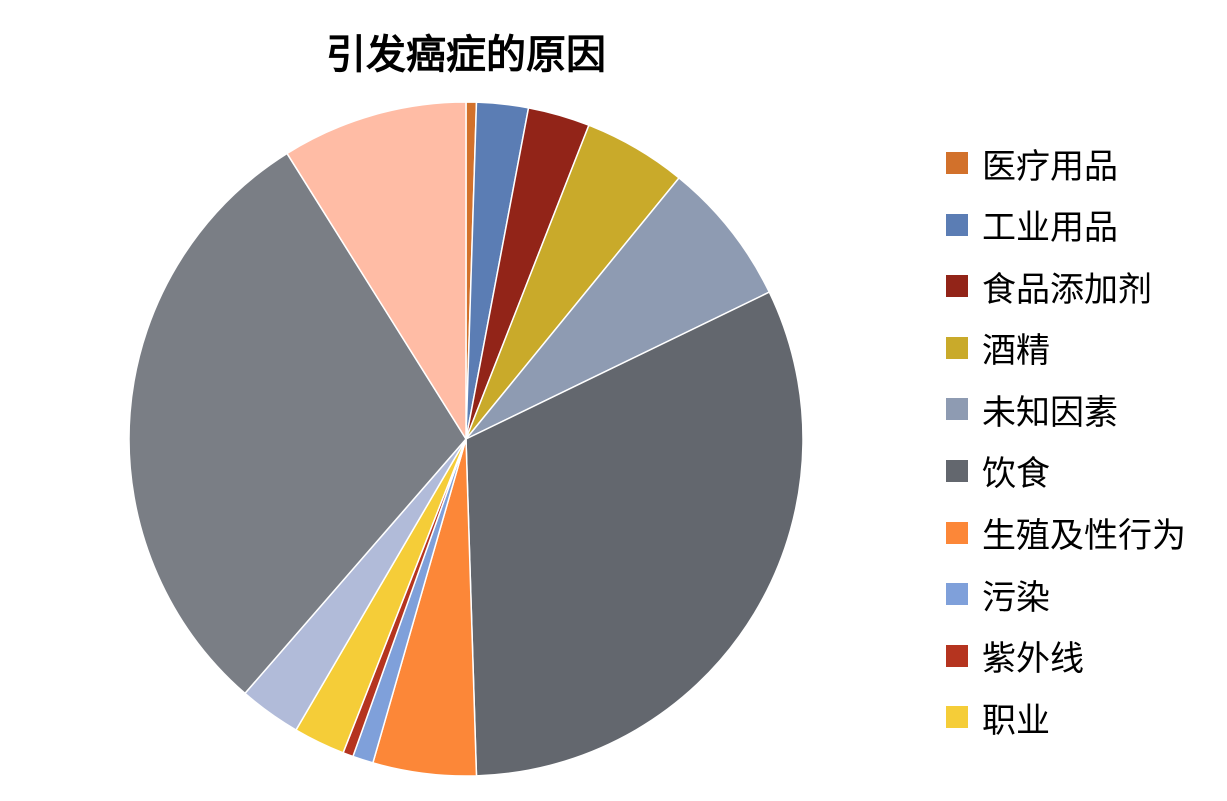 The width and height of the screenshot is (1227, 801). Describe the element at coordinates (1016, 720) in the screenshot. I see `legend-label: 职业` at that location.